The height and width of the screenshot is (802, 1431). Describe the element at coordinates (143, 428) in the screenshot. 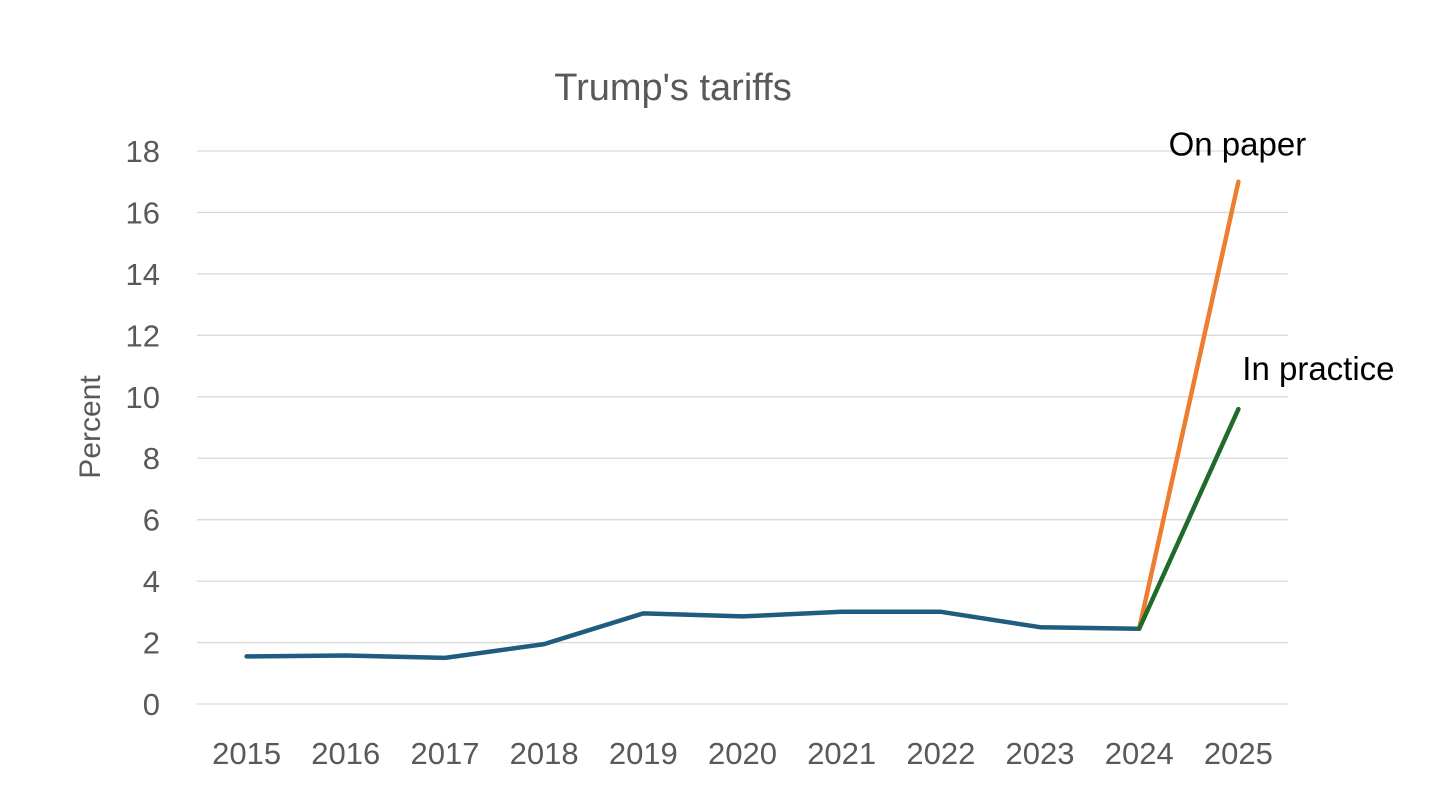

I see `y-tick-labels: 0 2 4 6 8 10 12 14 16 18` at that location.